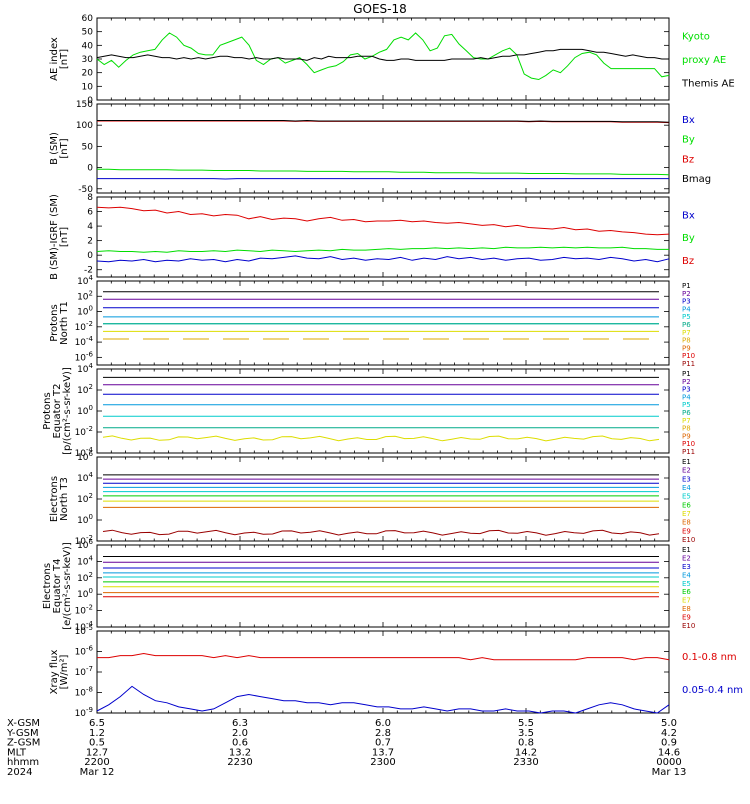 Image resolution: width=750 pixels, height=804 pixels. What do you see at coordinates (686, 302) in the screenshot?
I see `legend-label: P3` at bounding box center [686, 302].